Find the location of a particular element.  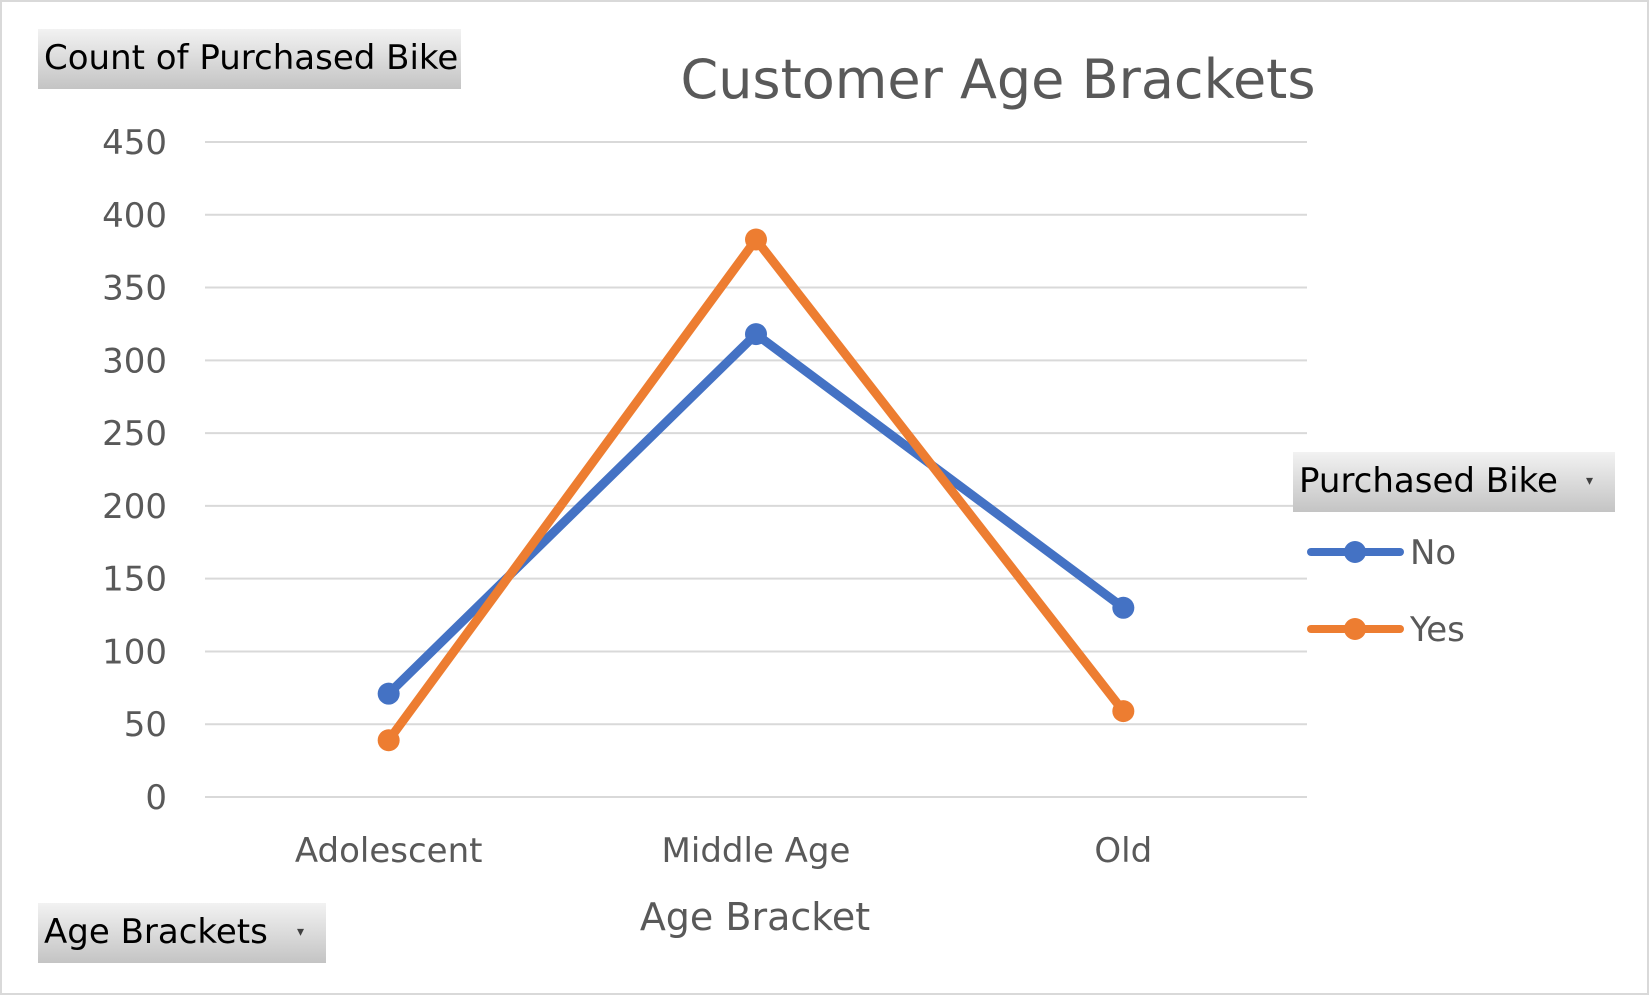

chart-title: Customer Age Brackets is located at coordinates (998, 79).